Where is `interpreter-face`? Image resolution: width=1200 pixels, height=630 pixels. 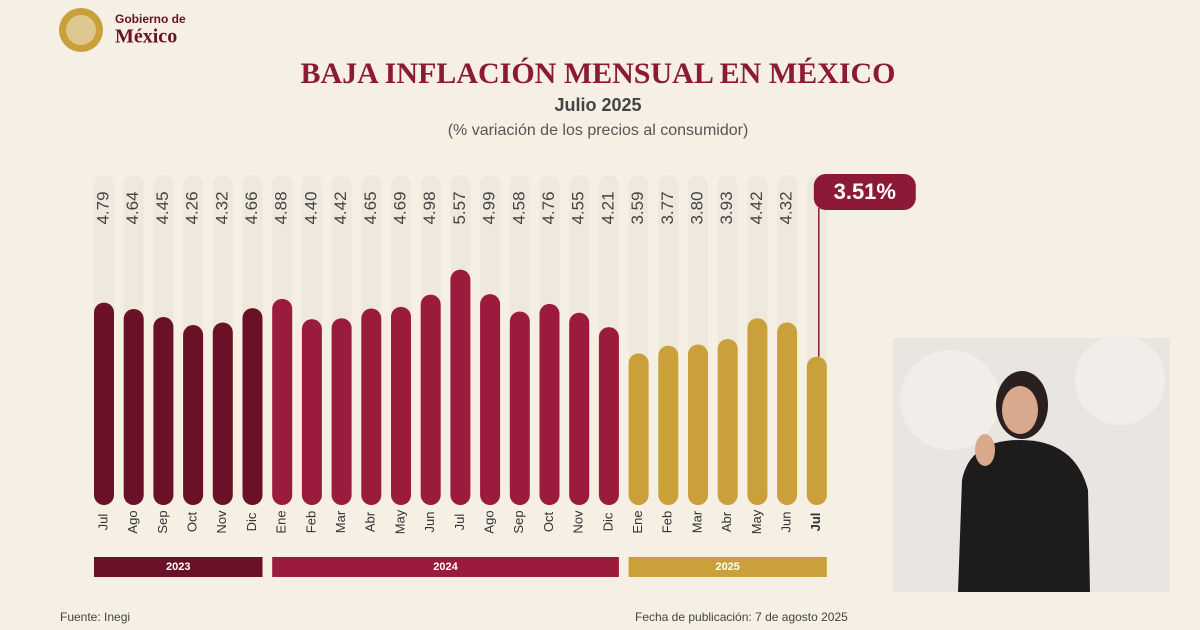 interpreter-face is located at coordinates (1020, 410).